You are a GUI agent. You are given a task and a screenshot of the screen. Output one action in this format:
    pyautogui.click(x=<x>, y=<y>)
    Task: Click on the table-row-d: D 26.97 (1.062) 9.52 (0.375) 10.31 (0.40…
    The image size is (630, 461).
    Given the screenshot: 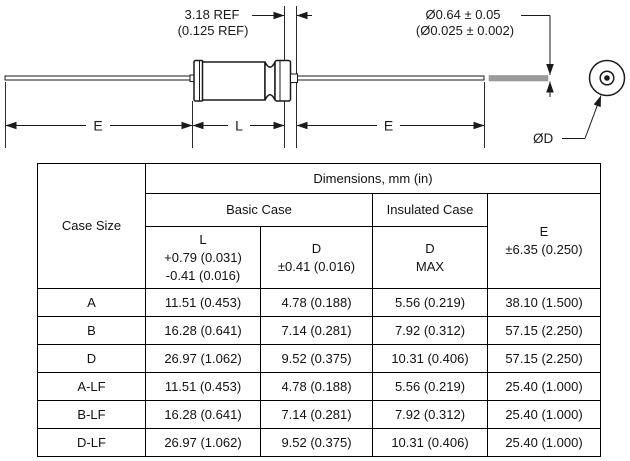 What is the action you would take?
    pyautogui.click(x=319, y=358)
    